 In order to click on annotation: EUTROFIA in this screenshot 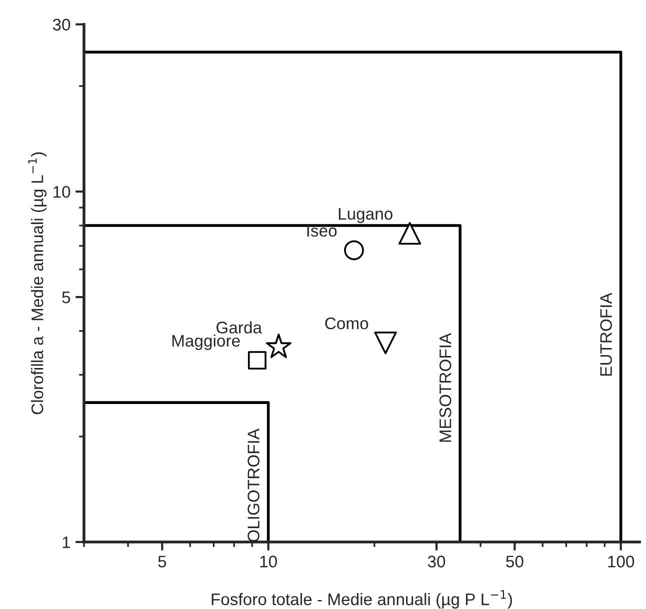, I will do `click(606, 334)`.